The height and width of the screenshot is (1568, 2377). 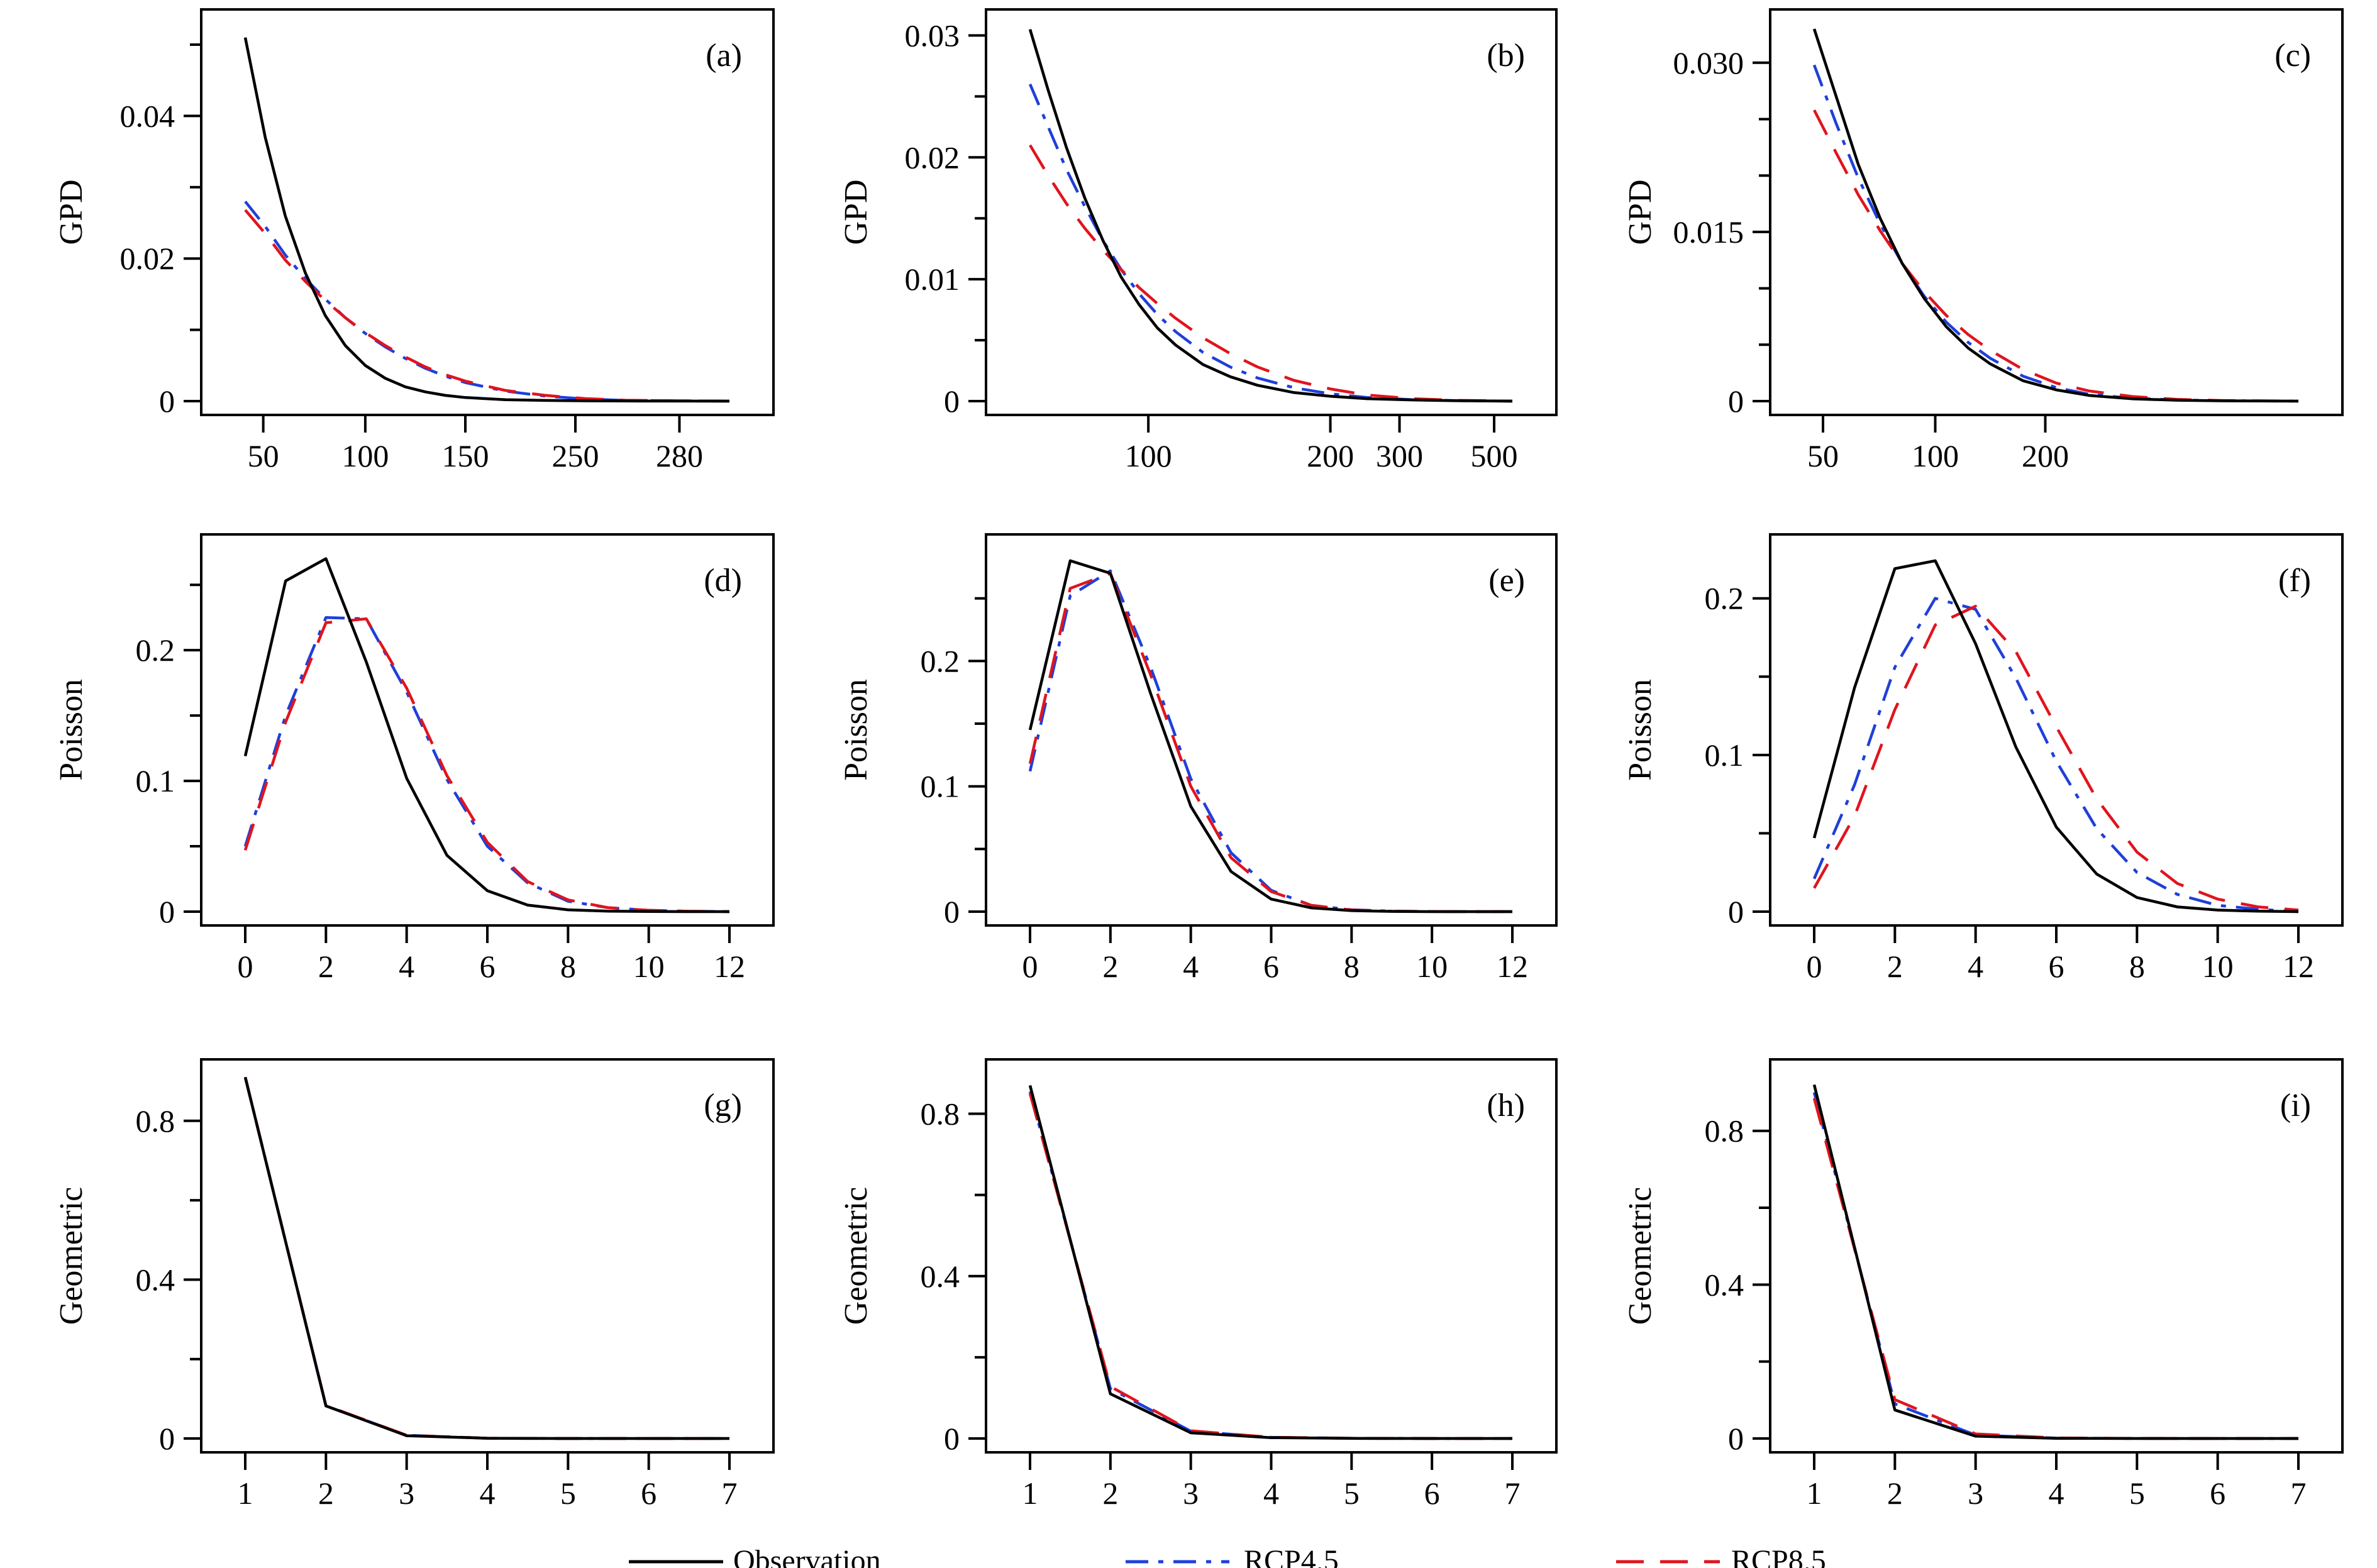 I want to click on y-tick-label: 0.01, so click(x=932, y=279).